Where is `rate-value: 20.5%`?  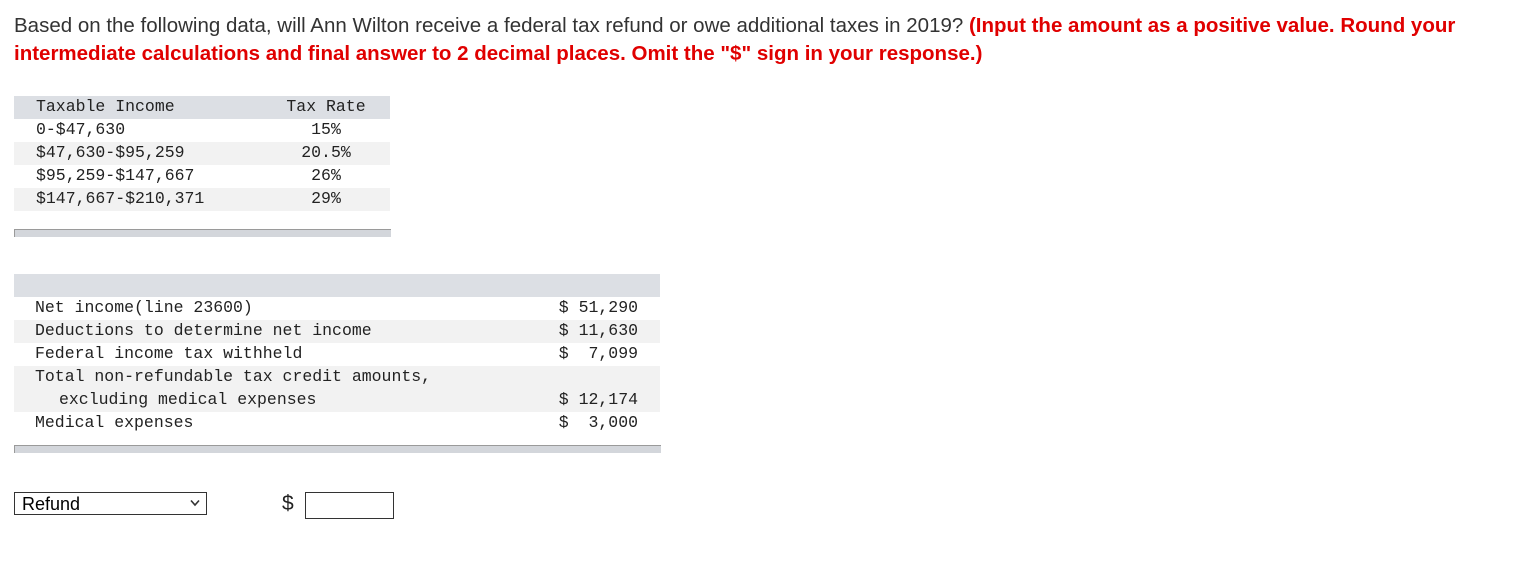 rate-value: 20.5% is located at coordinates (326, 152).